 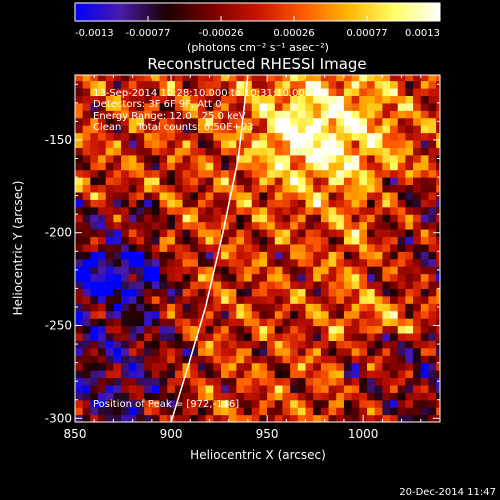 What do you see at coordinates (293, 33) in the screenshot?
I see `colorbar-tick-label: 0.00026` at bounding box center [293, 33].